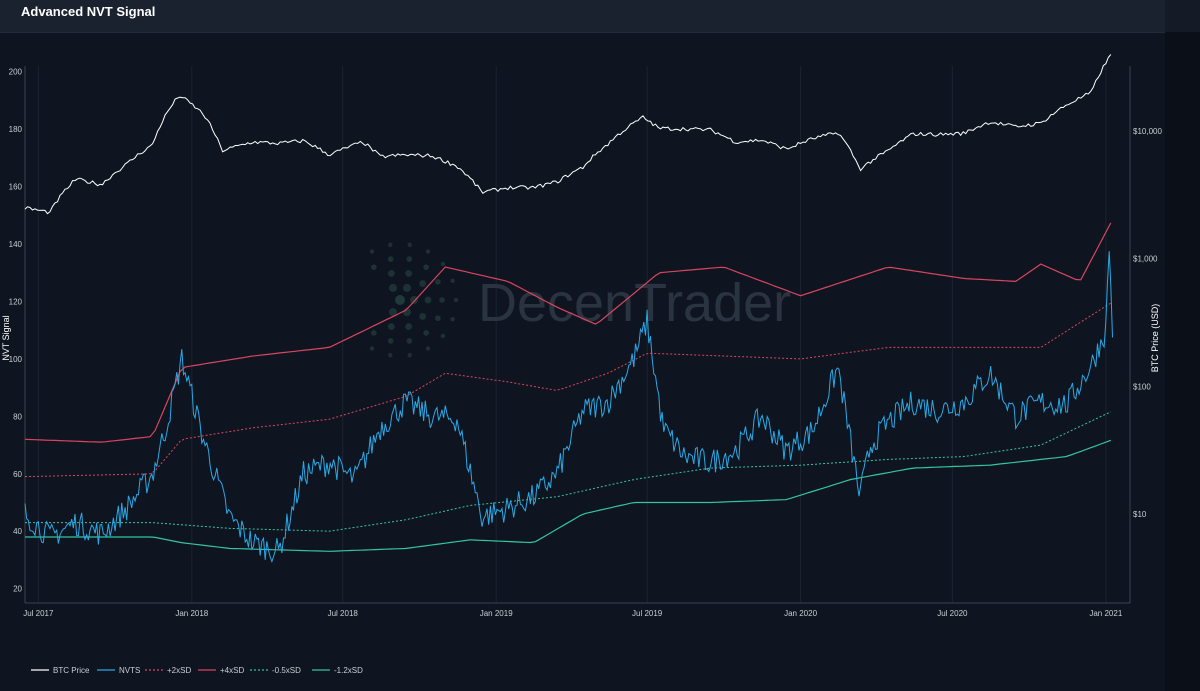  I want to click on series-line--1-2xsd, so click(568, 495).